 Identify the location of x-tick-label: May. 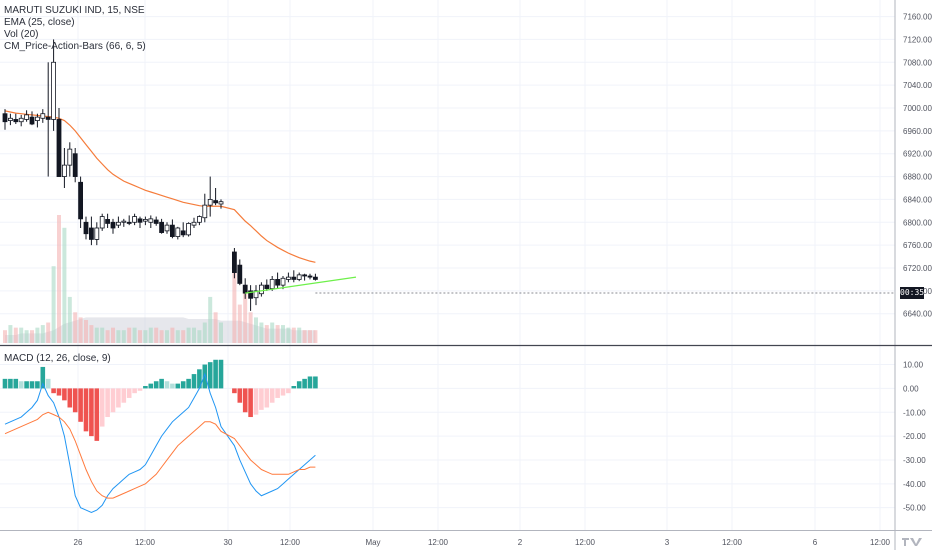
(372, 542).